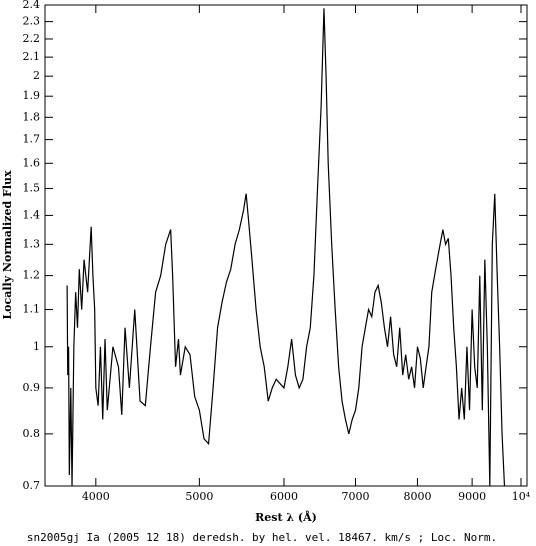 This screenshot has height=546, width=536. I want to click on y-tick-label: 1, so click(36, 346).